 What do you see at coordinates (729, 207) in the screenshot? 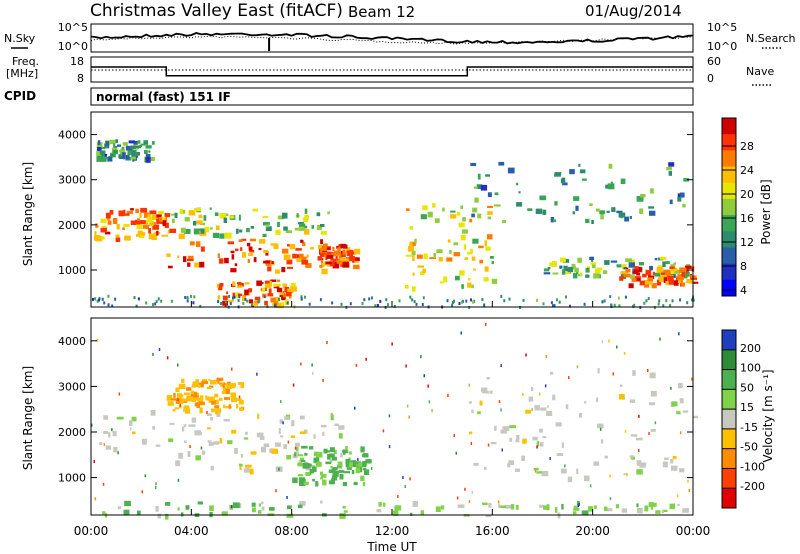
I see `power-colorbar-frame` at bounding box center [729, 207].